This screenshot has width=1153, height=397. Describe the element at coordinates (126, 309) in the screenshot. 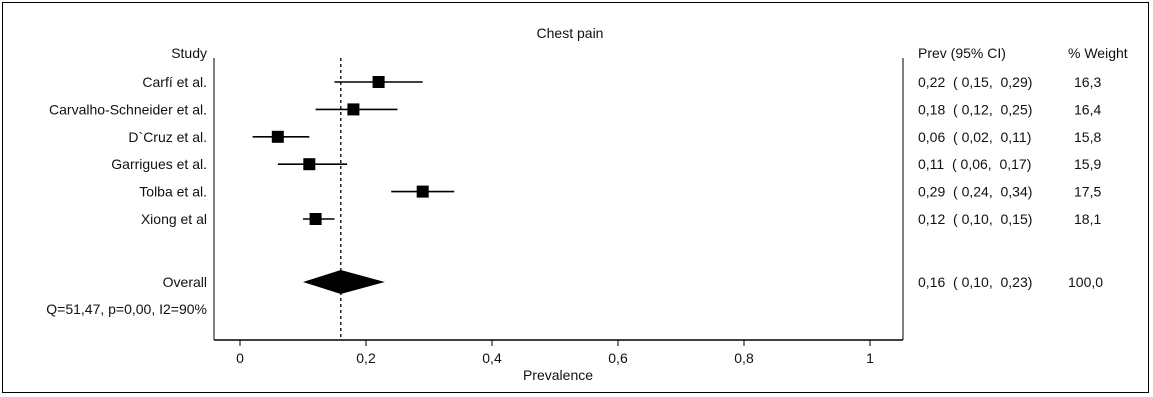

I see `heterogeneity-stats: Q=51,47, p=0,00, I2=90%` at that location.